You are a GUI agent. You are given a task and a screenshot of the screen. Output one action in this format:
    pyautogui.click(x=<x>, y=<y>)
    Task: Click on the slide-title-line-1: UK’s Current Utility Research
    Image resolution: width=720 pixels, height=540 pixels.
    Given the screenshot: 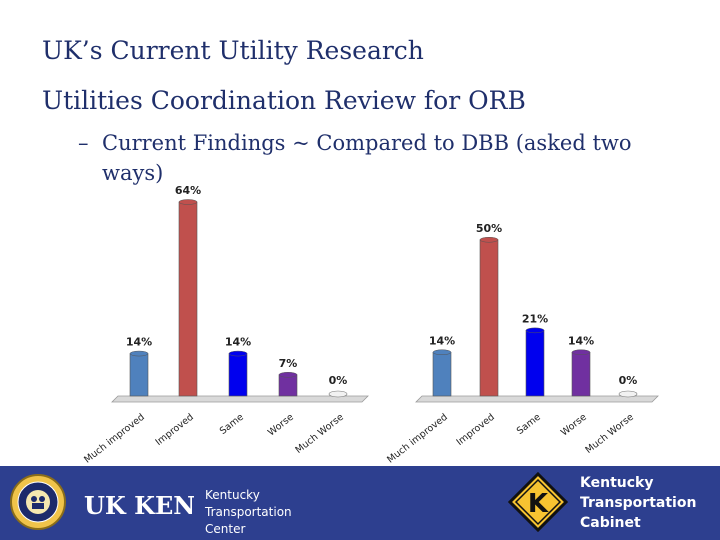 What is the action you would take?
    pyautogui.click(x=233, y=50)
    